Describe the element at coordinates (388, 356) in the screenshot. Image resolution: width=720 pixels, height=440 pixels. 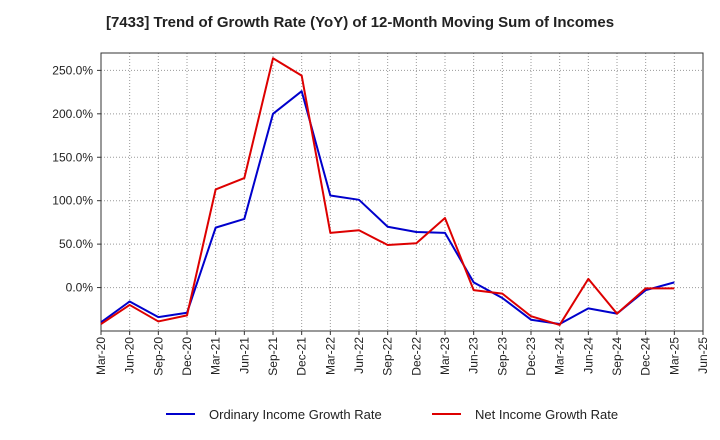
I see `x-tick-label: Sep-22` at that location.